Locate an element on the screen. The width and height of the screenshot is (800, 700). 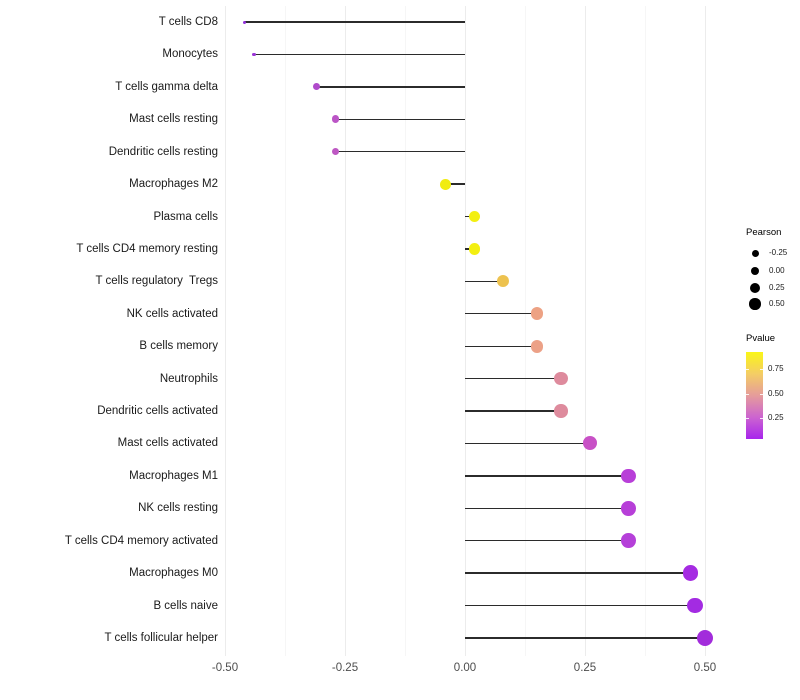
category-label: T cells CD4 memory resting is located at coordinates (147, 248).